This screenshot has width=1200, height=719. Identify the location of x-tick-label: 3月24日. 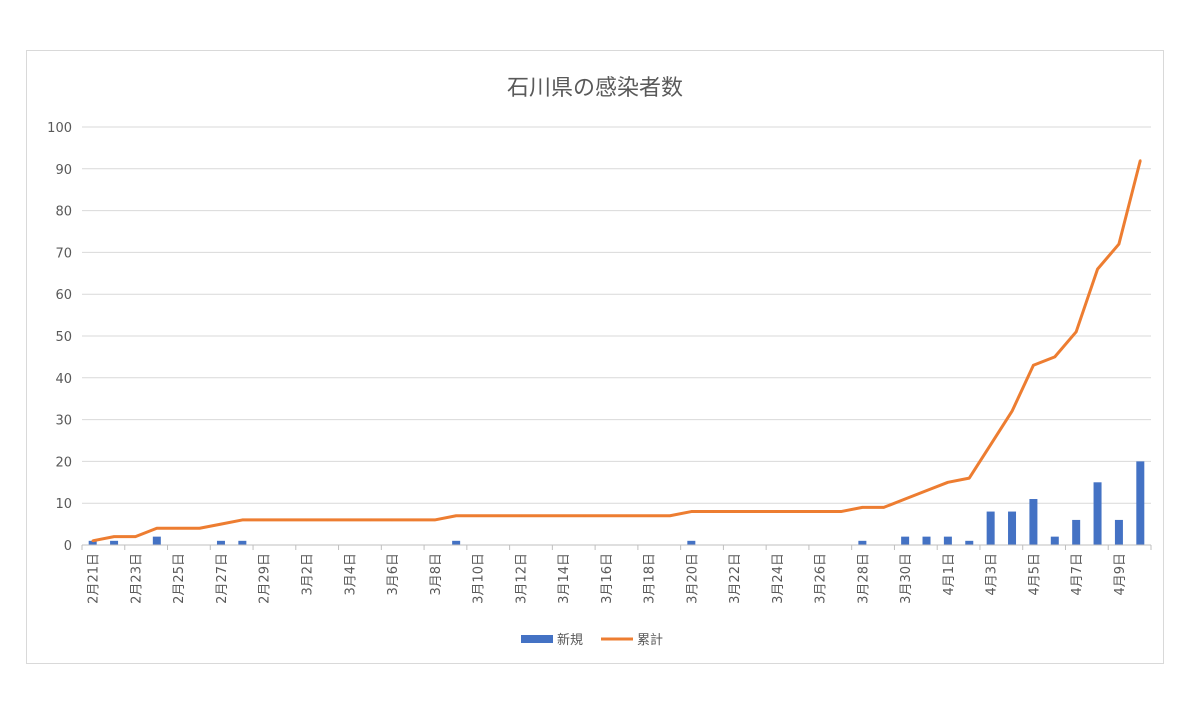
(778, 578).